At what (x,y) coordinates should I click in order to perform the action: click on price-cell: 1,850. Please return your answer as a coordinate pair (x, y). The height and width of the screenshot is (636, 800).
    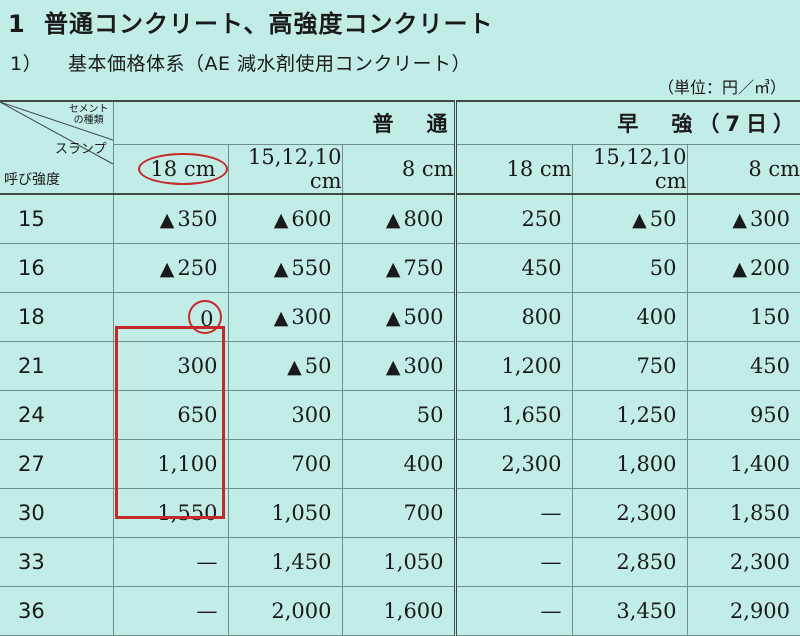
    Looking at the image, I should click on (743, 513).